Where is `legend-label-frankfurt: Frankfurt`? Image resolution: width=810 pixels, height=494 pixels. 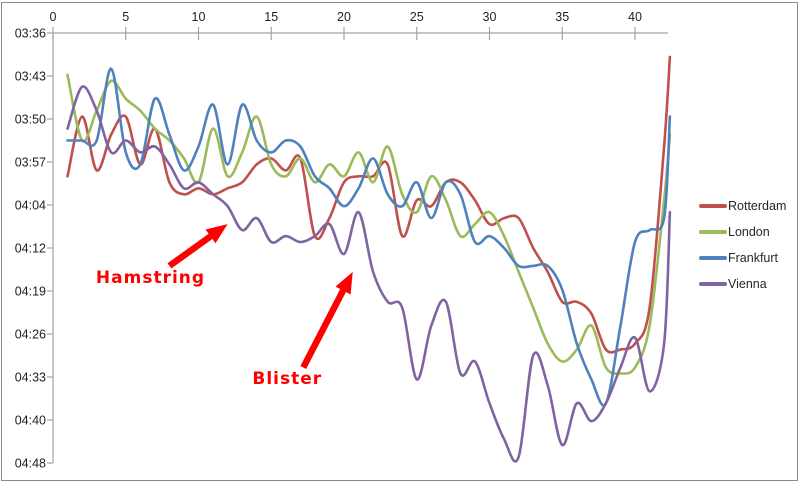
legend-label-frankfurt: Frankfurt is located at coordinates (753, 258).